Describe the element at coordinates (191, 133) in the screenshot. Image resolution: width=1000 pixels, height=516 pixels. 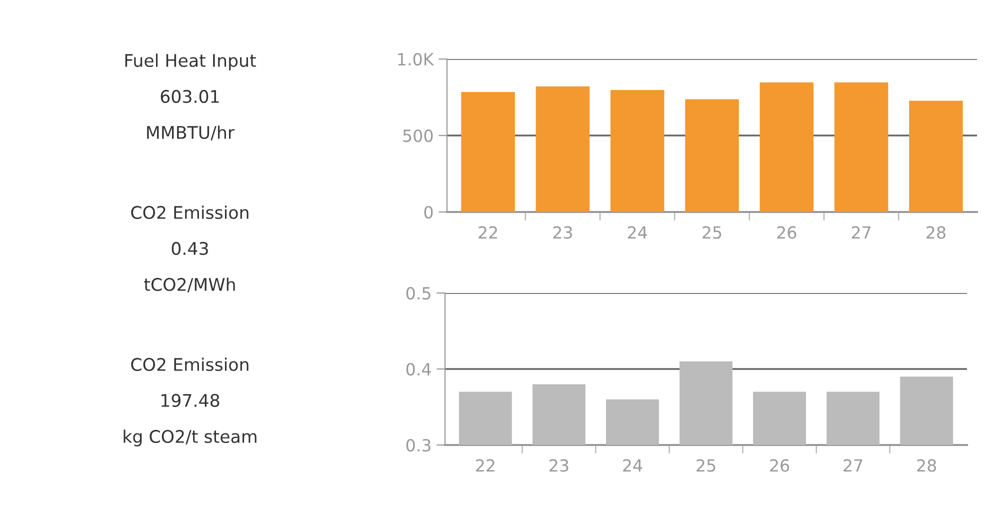
I see `text: MMBTU/hr` at that location.